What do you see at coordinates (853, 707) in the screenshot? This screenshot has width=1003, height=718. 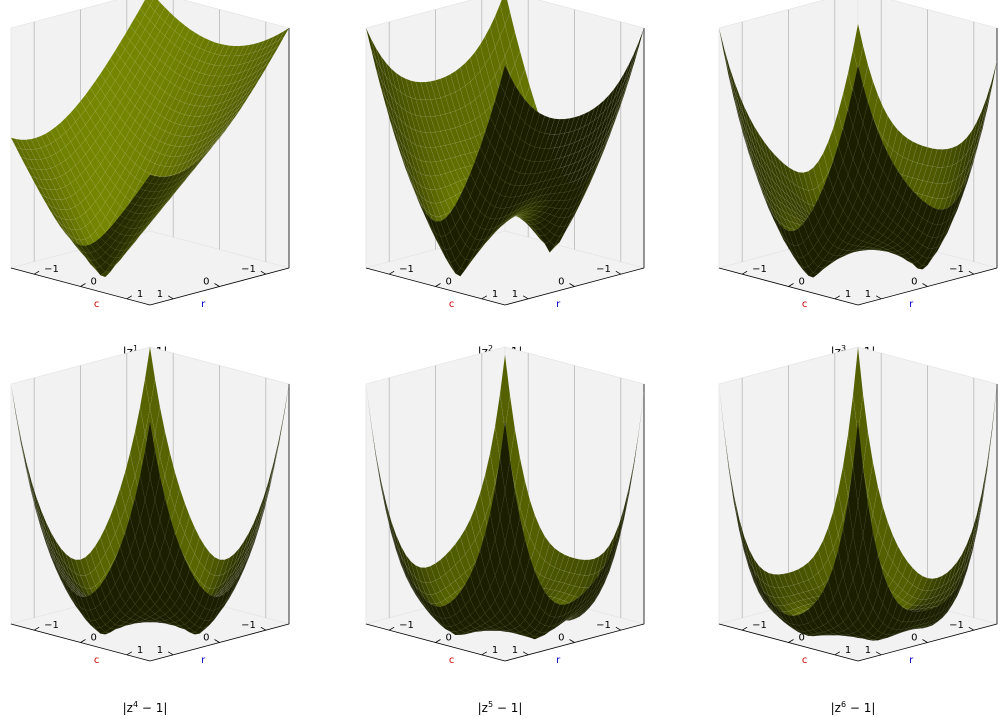 I see `subplot-title: |z6 − 1|` at bounding box center [853, 707].